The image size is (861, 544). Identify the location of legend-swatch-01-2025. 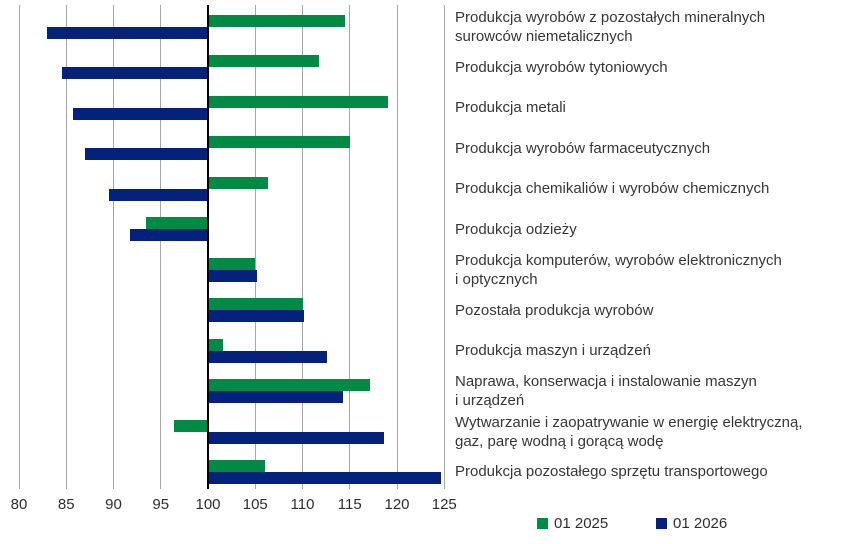
(542, 523).